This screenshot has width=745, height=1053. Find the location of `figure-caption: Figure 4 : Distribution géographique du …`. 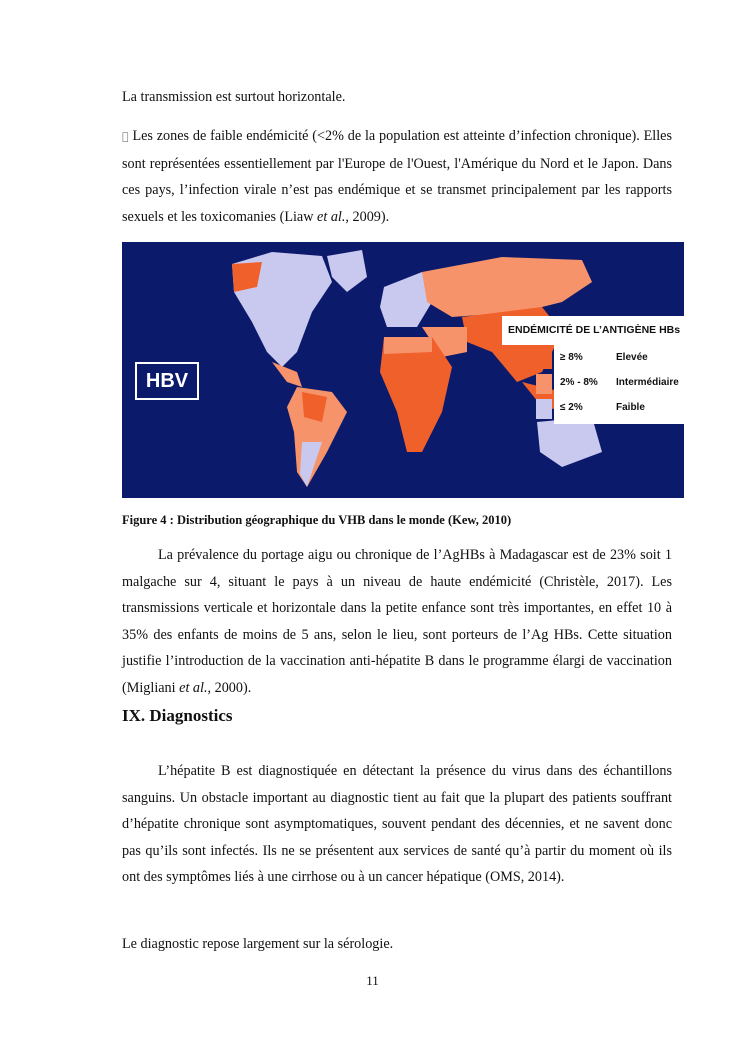

figure-caption: Figure 4 : Distribution géographique du … is located at coordinates (317, 520).